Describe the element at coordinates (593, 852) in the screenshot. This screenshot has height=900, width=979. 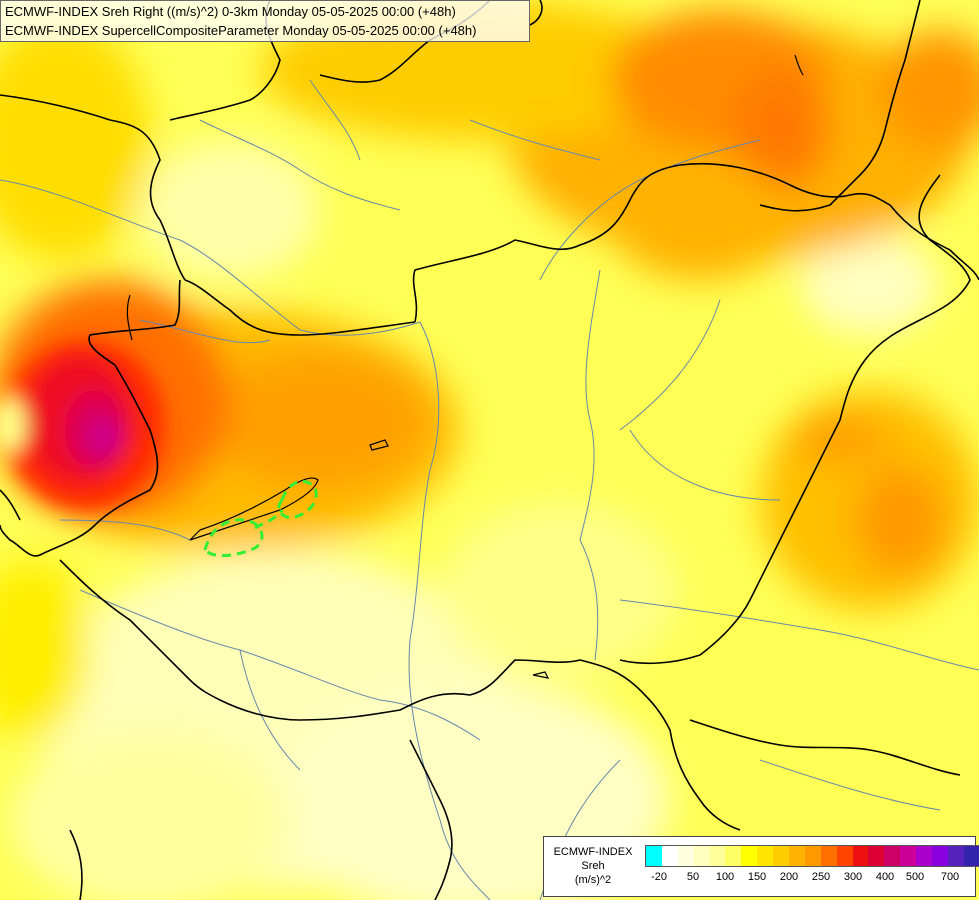
I see `legend-source: ECMWF-INDEX` at that location.